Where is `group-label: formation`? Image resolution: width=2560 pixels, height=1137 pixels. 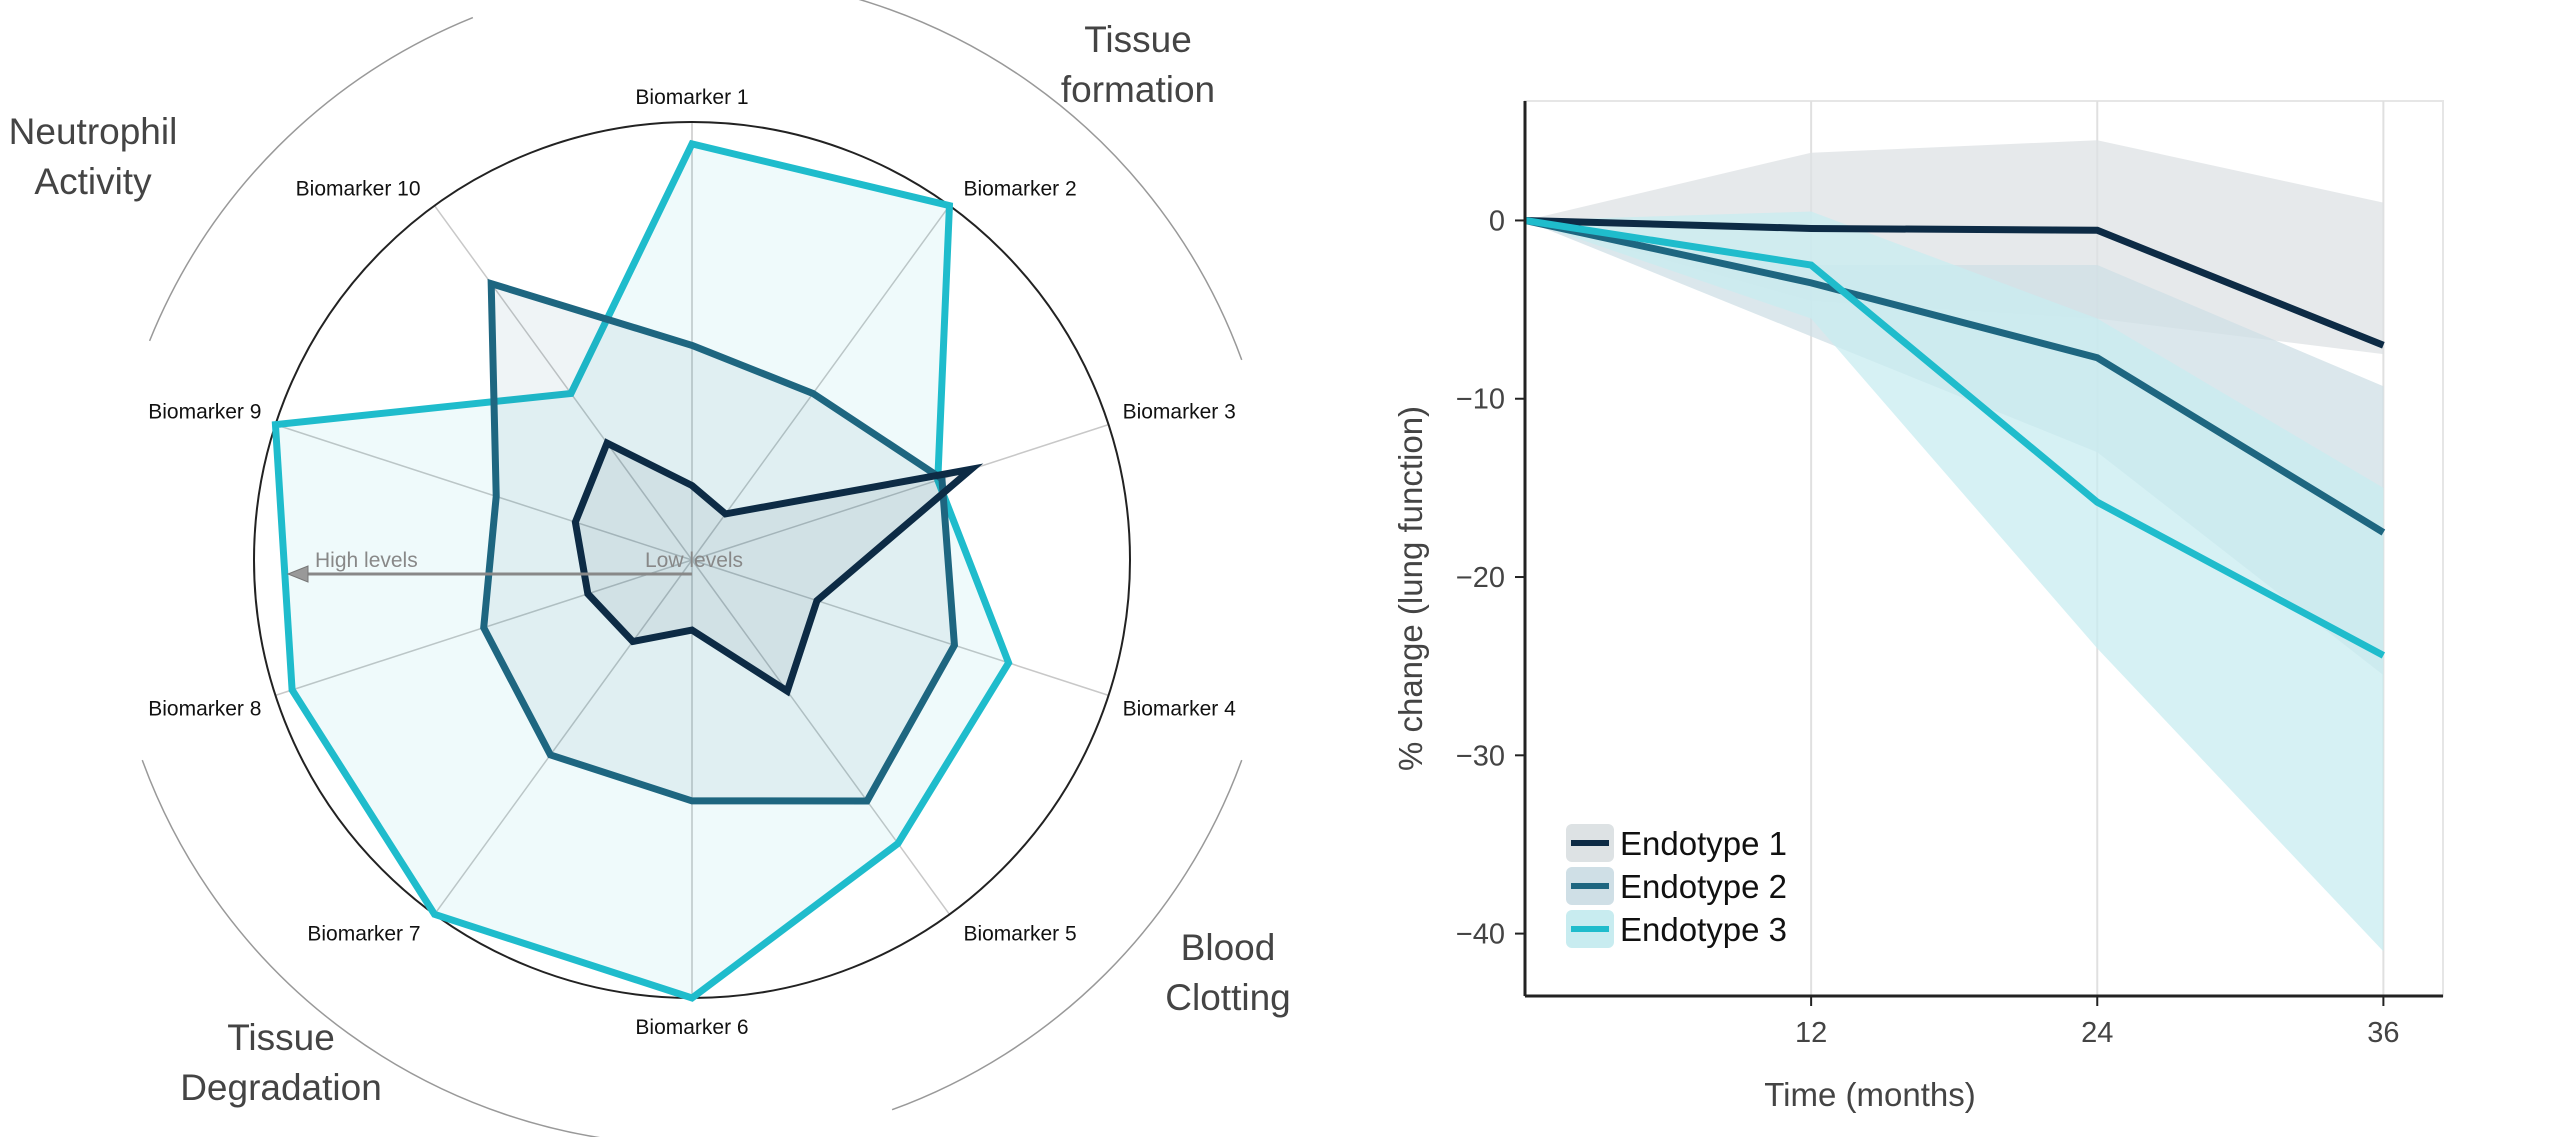 group-label: formation is located at coordinates (1138, 89).